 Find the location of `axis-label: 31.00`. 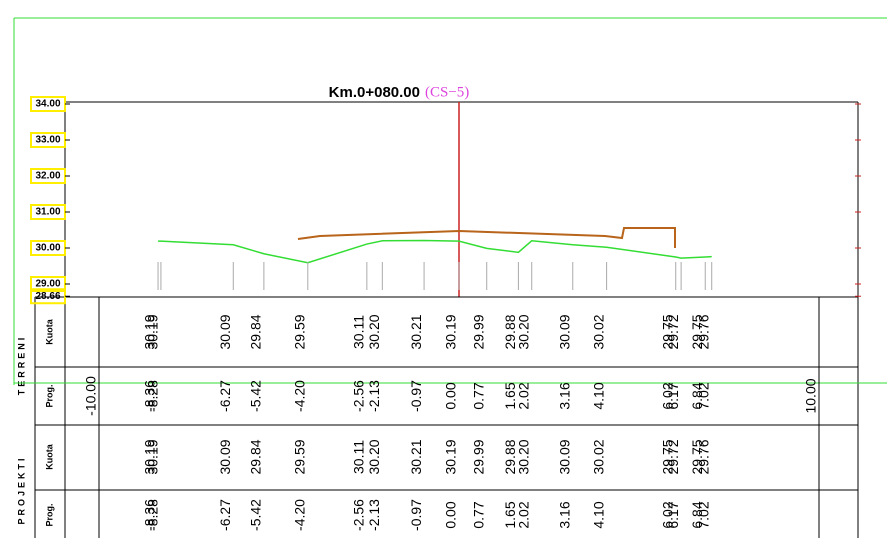

axis-label: 31.00 is located at coordinates (47, 212).